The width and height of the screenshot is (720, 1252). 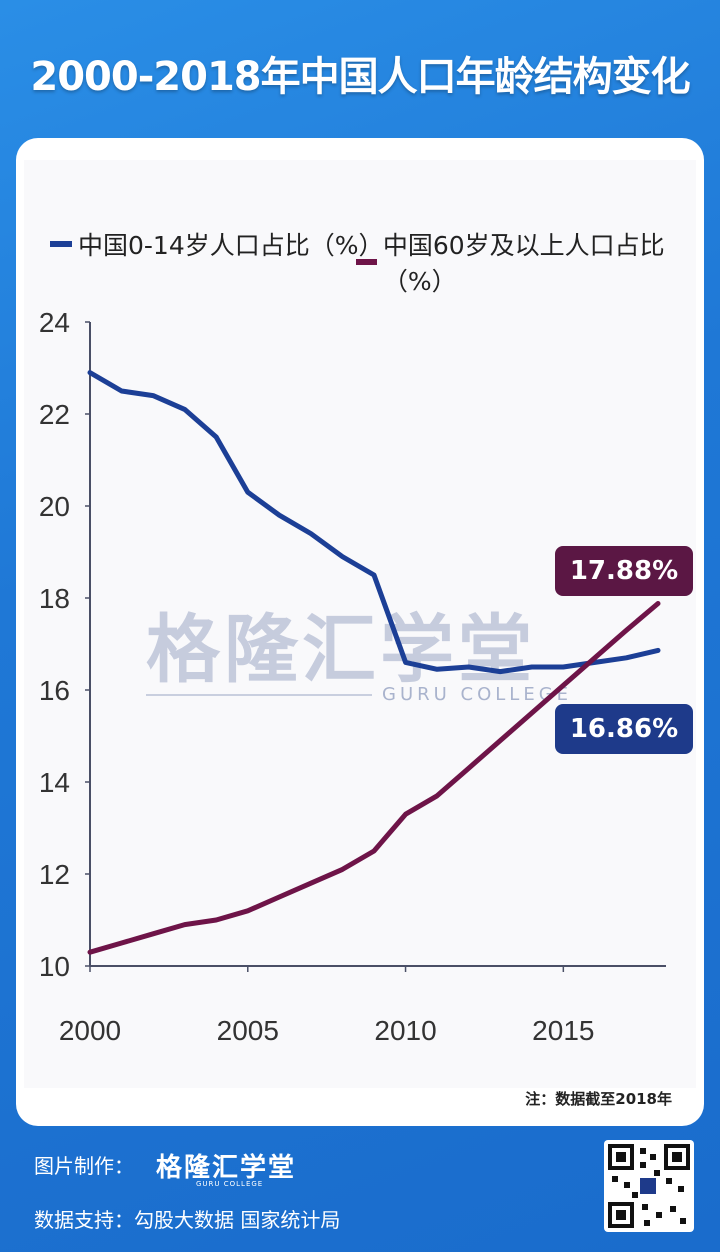 I want to click on qr-code, so click(x=649, y=1186).